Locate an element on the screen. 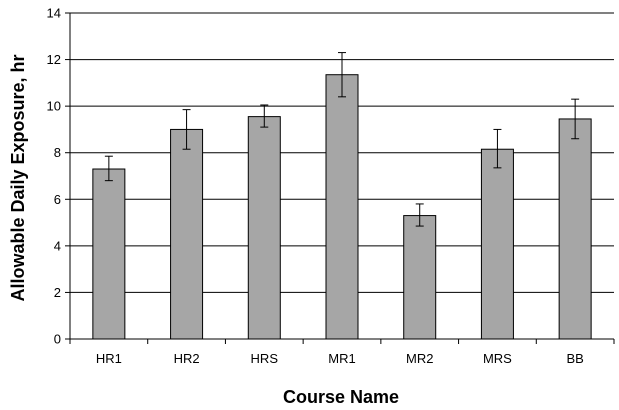  bar-mr1 is located at coordinates (342, 207).